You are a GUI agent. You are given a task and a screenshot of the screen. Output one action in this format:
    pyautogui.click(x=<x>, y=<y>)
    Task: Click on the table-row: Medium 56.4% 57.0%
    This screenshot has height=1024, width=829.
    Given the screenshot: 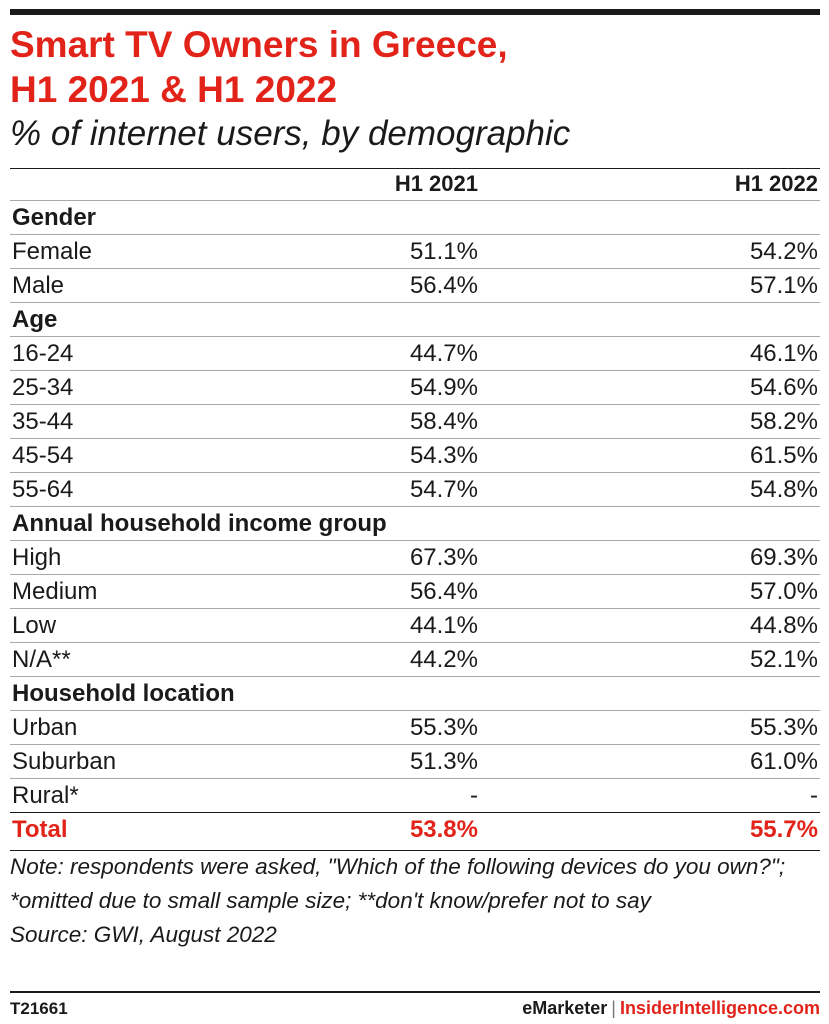 What is the action you would take?
    pyautogui.click(x=415, y=591)
    